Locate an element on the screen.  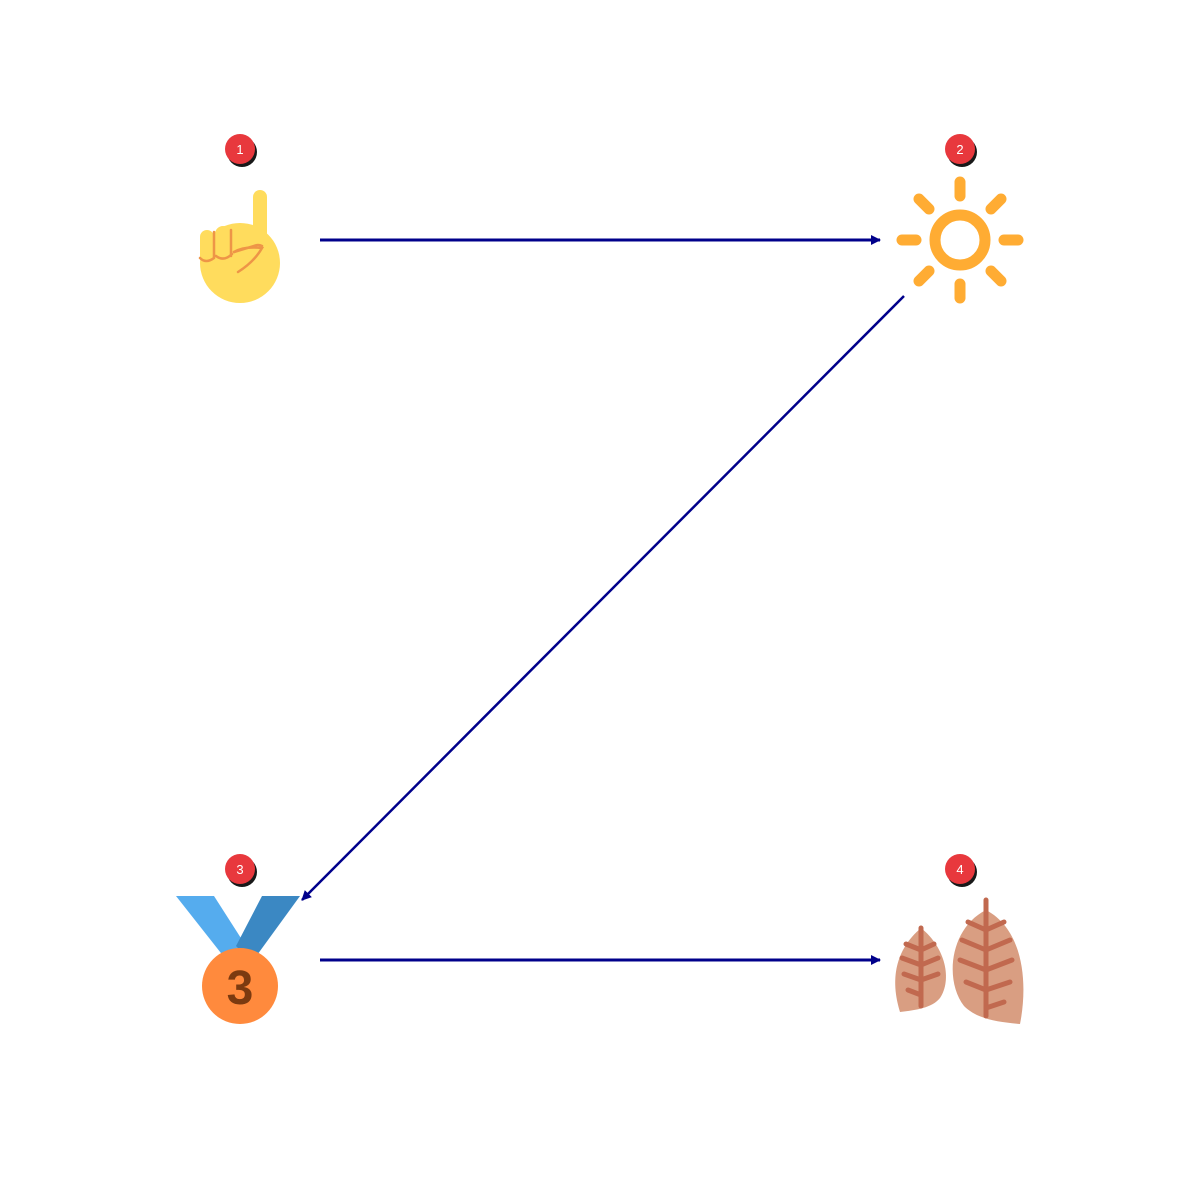
step-number: 4 is located at coordinates (959, 869).